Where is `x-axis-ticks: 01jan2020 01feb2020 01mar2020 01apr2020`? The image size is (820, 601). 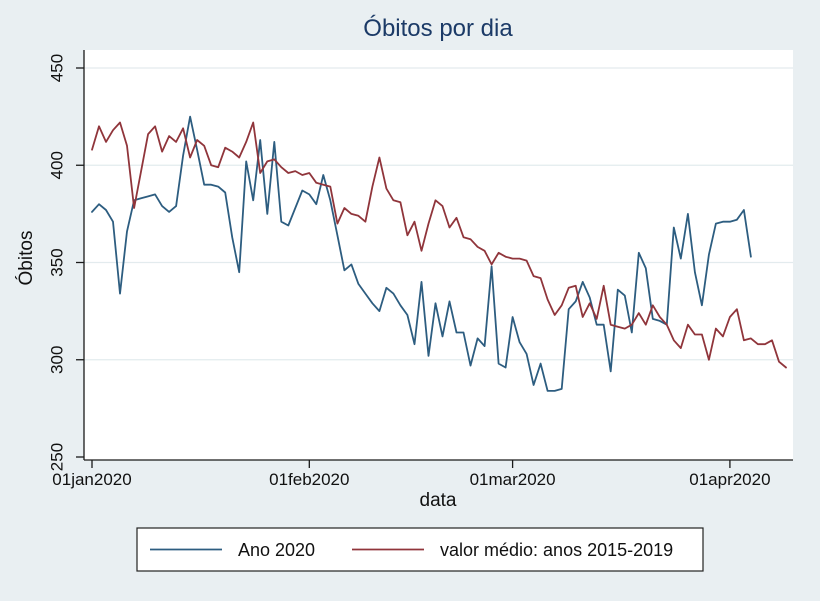 x-axis-ticks: 01jan2020 01feb2020 01mar2020 01apr2020 is located at coordinates (411, 474).